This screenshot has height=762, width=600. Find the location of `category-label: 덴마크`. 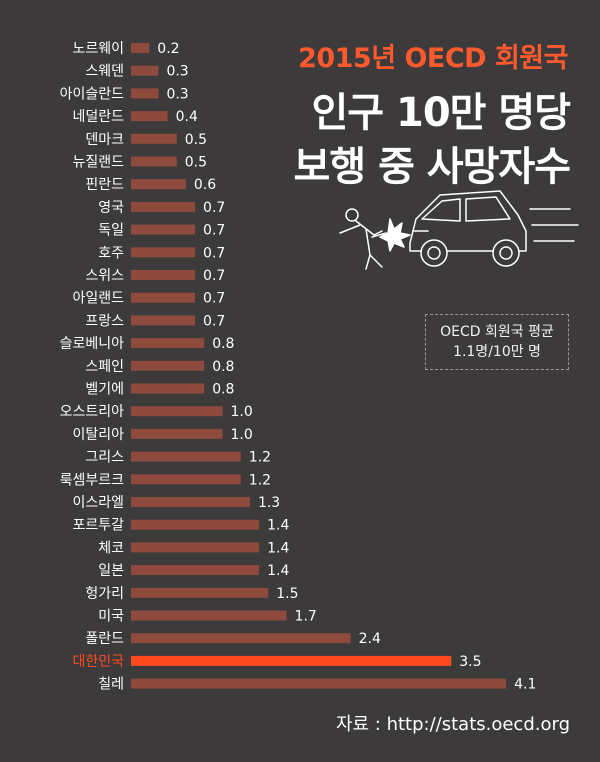

category-label: 덴마크 is located at coordinates (104, 140).